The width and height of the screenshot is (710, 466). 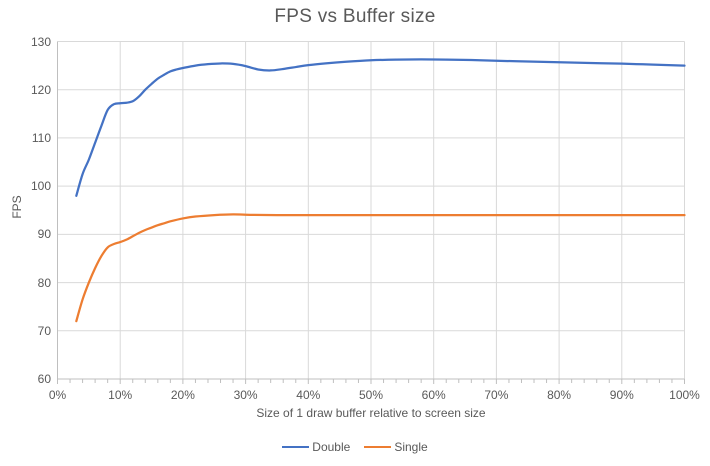 What do you see at coordinates (120, 395) in the screenshot?
I see `x-tick-label: 10%` at bounding box center [120, 395].